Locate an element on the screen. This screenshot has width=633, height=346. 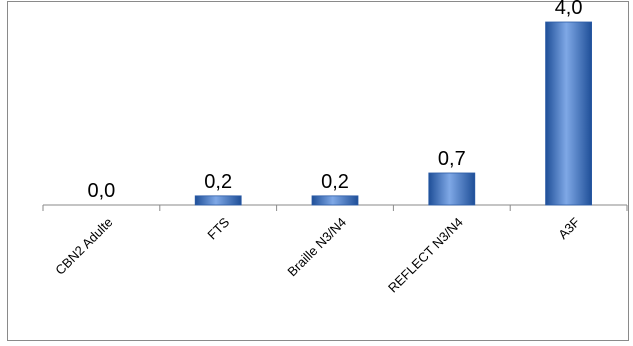
data-label-3: 0,2 is located at coordinates (335, 182).